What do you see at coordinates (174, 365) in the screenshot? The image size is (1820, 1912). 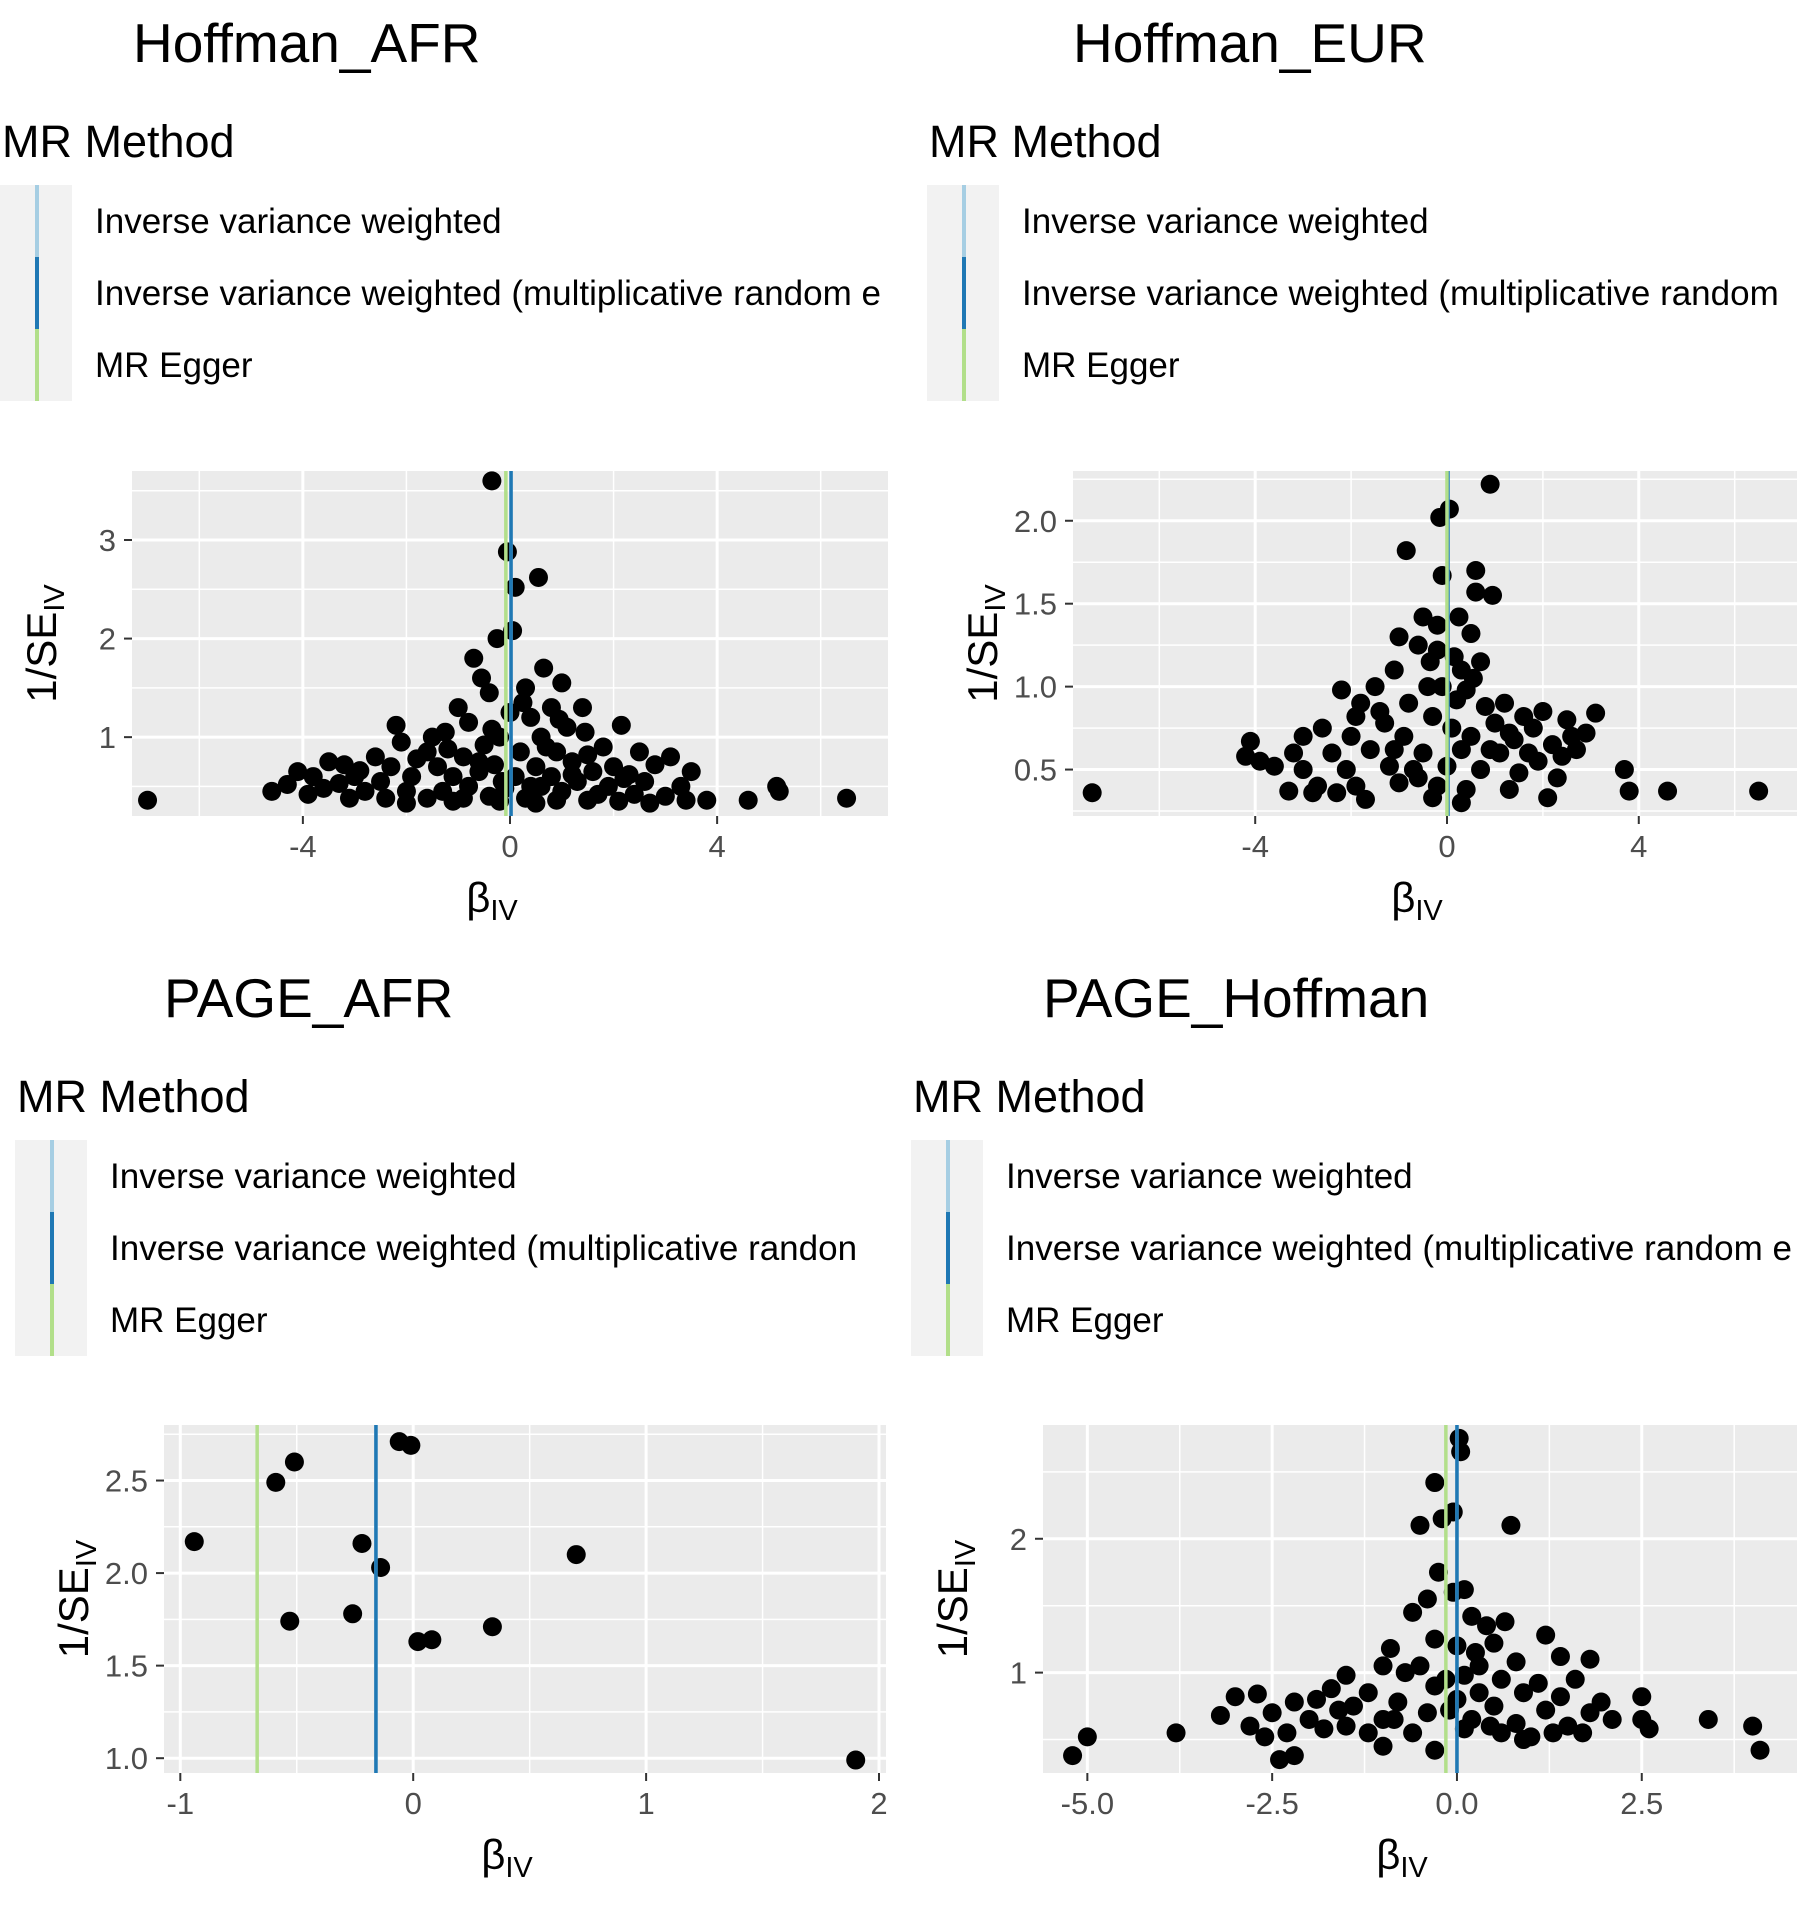 I see `legend-label-3: MR Egger` at bounding box center [174, 365].